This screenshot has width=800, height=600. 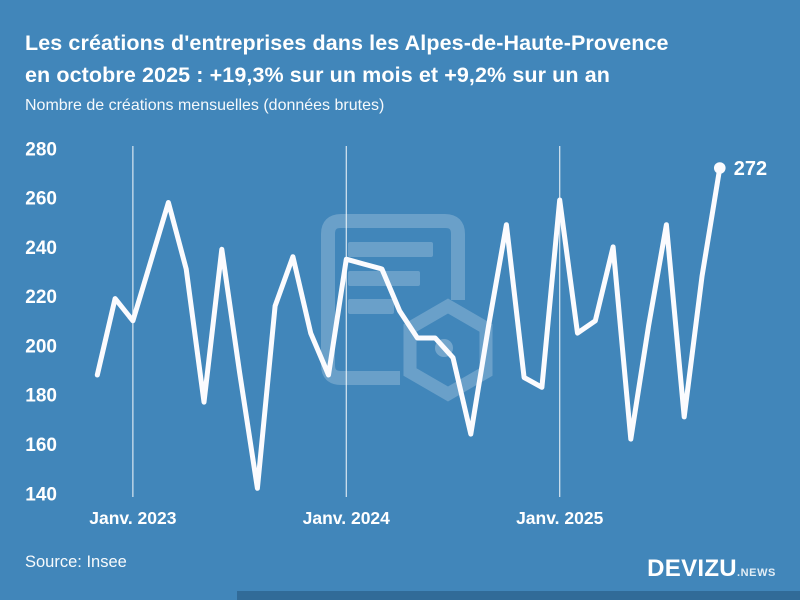 I want to click on source-caption: Source: Insee, so click(x=76, y=562).